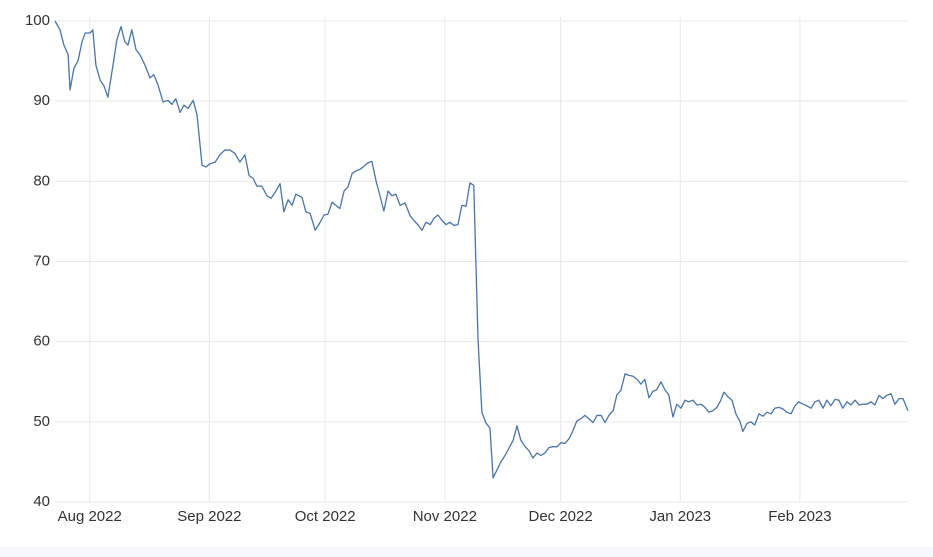 The height and width of the screenshot is (557, 933). What do you see at coordinates (209, 516) in the screenshot?
I see `x-tick-label: Sep 2022` at bounding box center [209, 516].